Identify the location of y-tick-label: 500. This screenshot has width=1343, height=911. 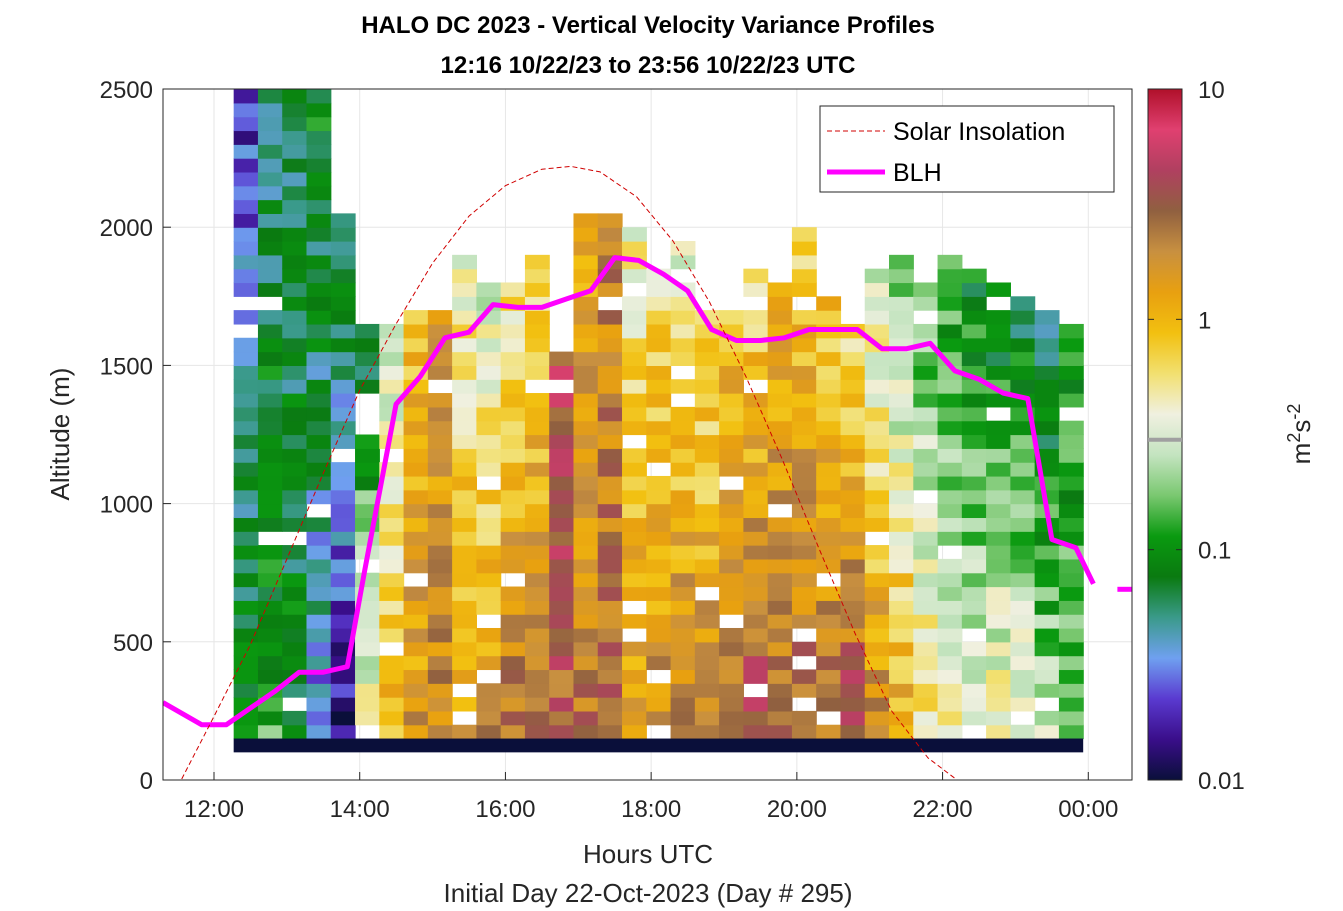
(133, 643).